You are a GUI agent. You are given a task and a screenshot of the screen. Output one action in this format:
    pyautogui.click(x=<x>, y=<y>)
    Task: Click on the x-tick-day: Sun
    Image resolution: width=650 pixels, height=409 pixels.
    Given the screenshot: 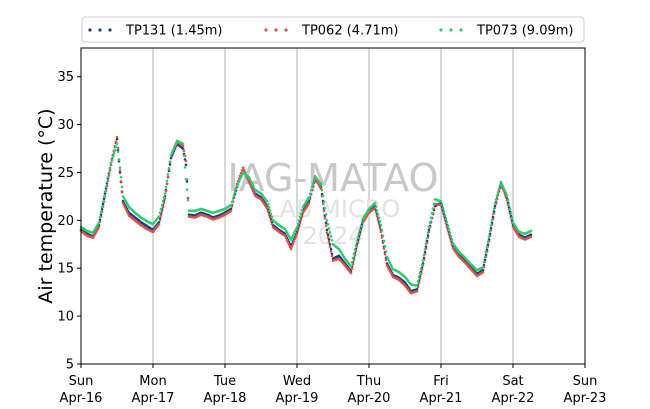 What is the action you would take?
    pyautogui.click(x=585, y=381)
    